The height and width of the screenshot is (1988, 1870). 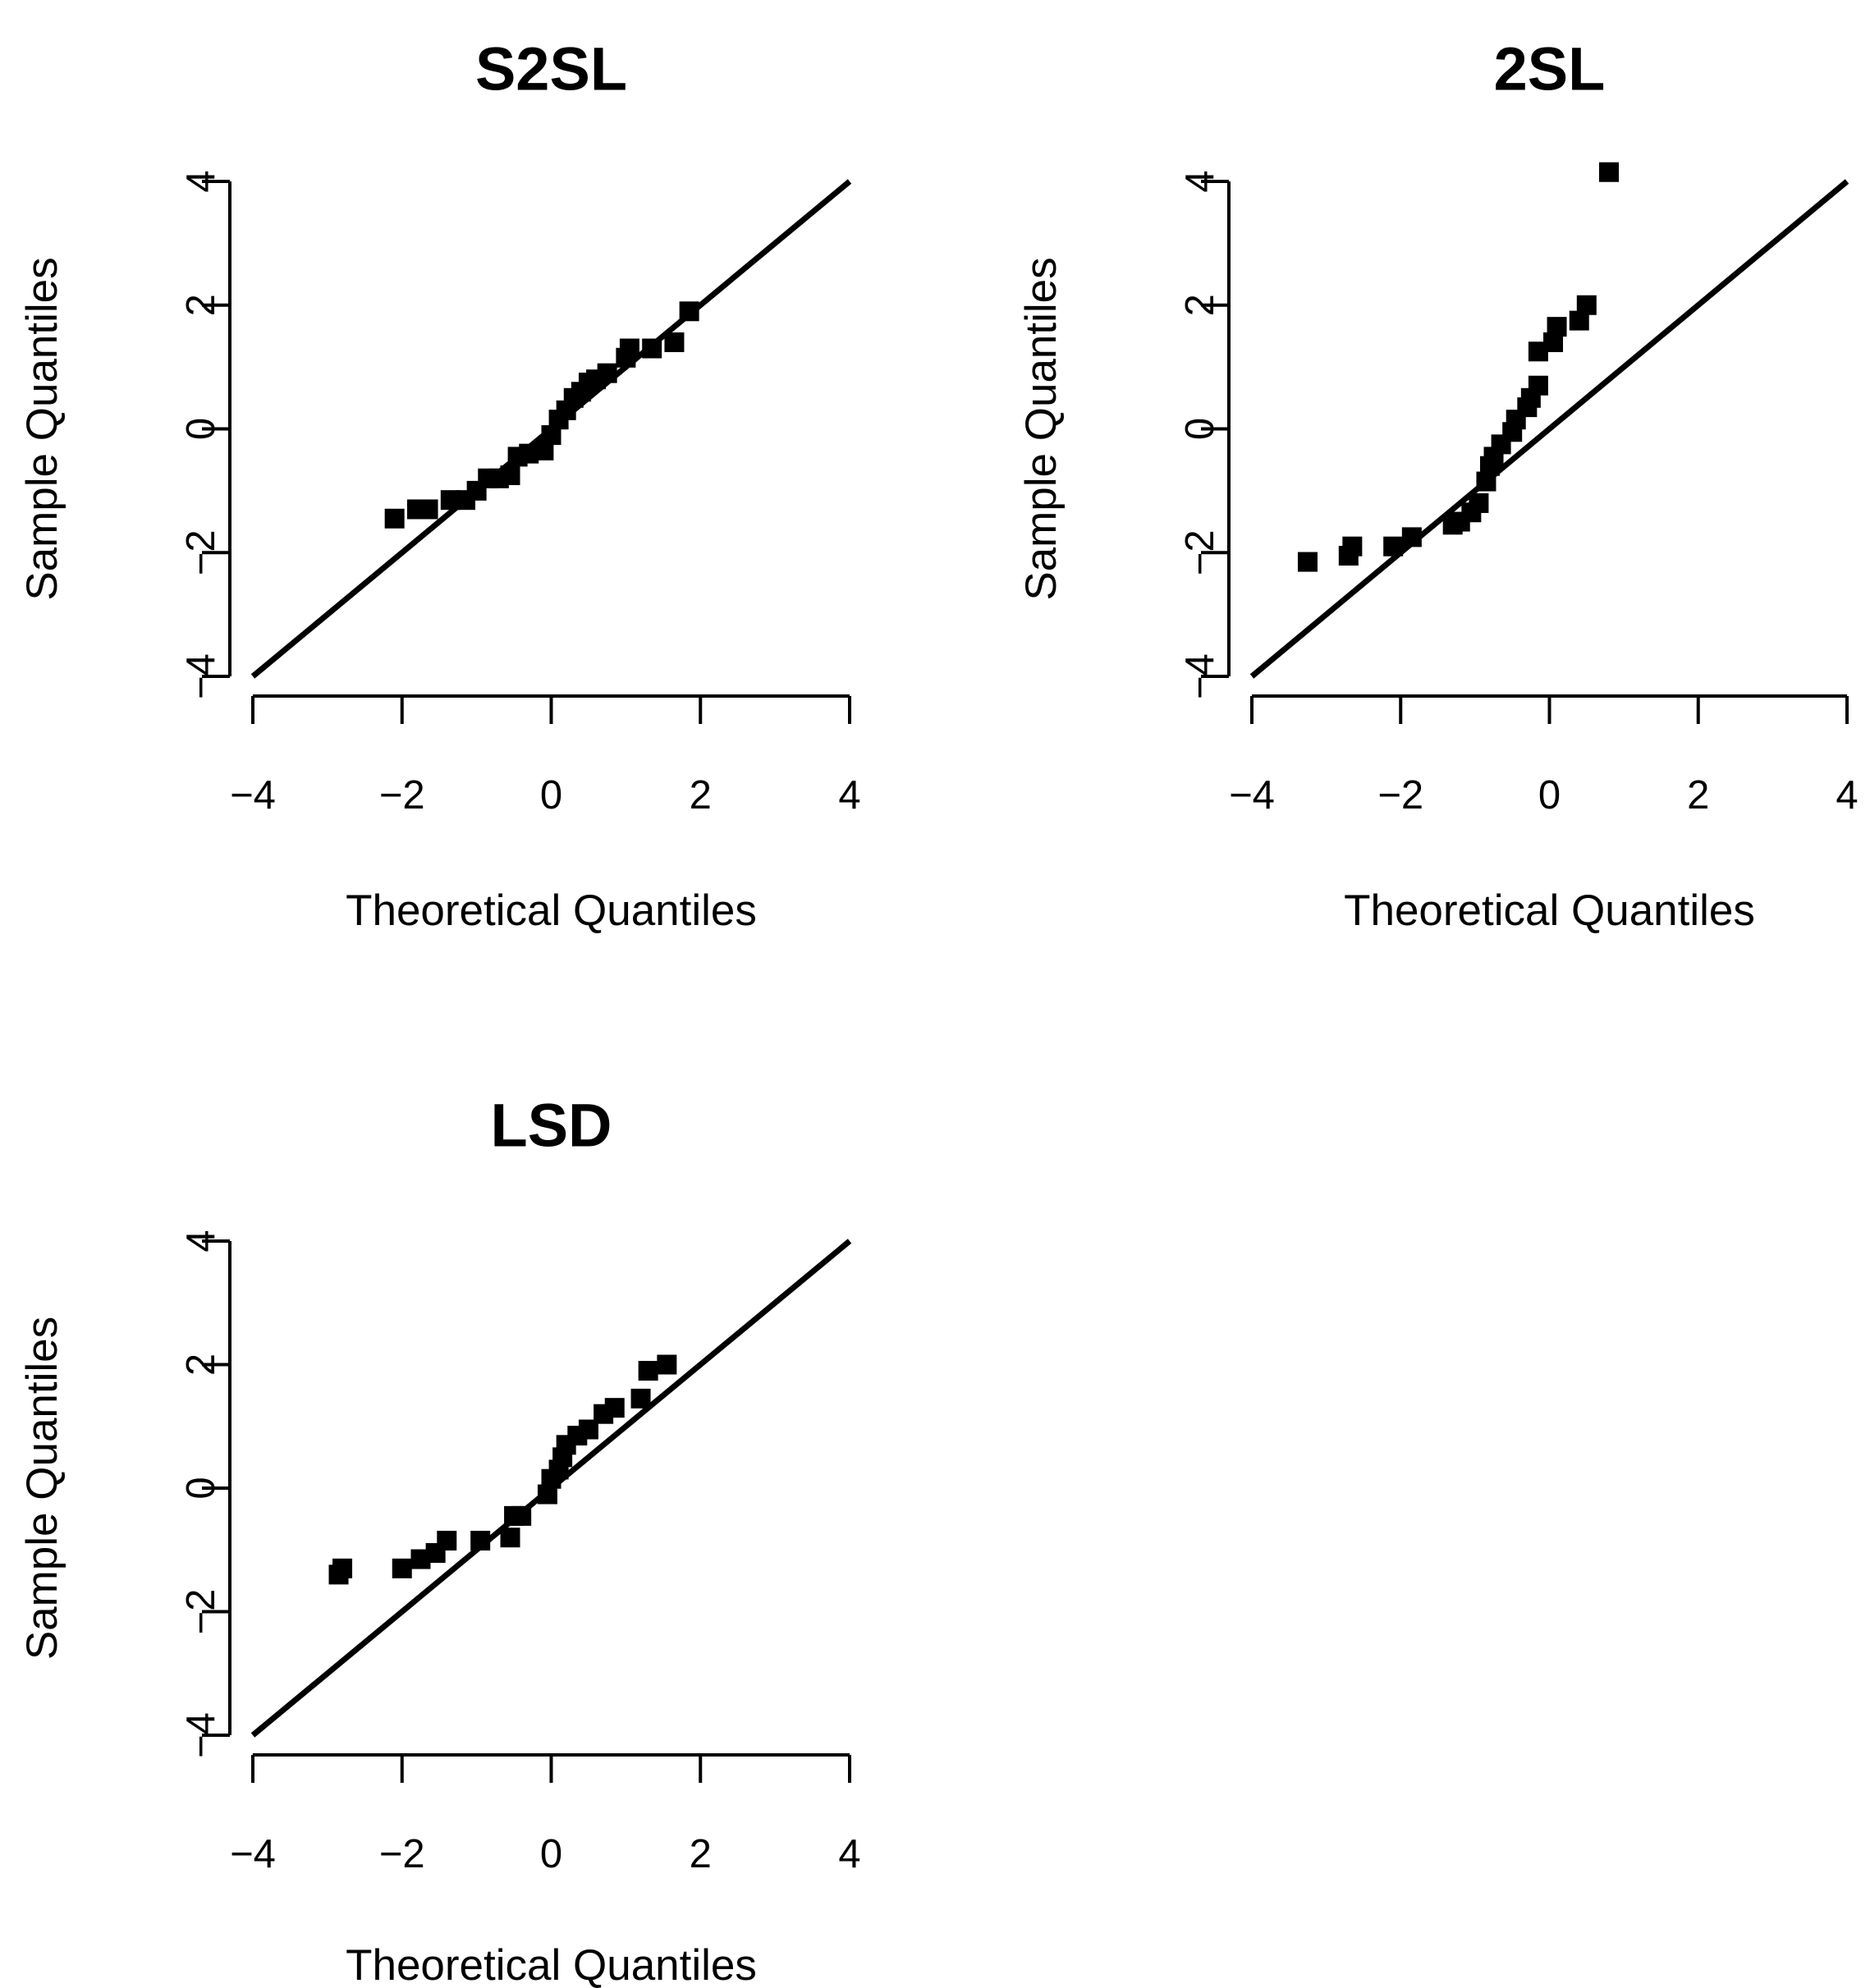 I want to click on panel-title: LSD, so click(x=552, y=1126).